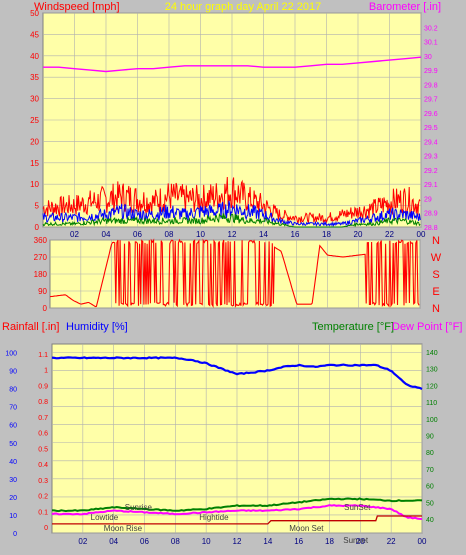 The image size is (466, 555). I want to click on baro-y-tick: 29.6, so click(431, 114).